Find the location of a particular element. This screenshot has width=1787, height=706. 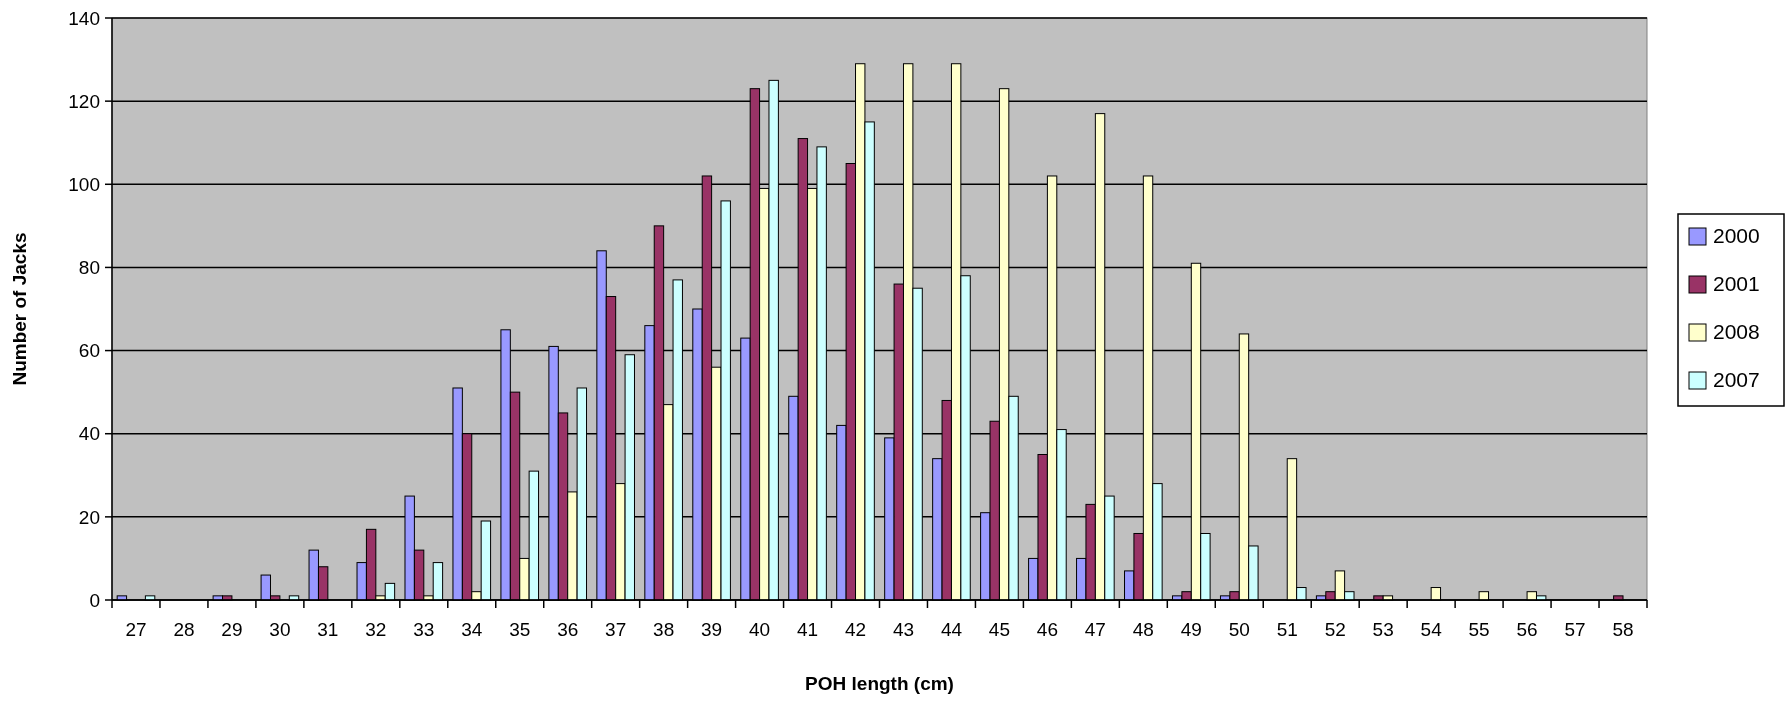

x-tick-label: 51 is located at coordinates (1287, 629).